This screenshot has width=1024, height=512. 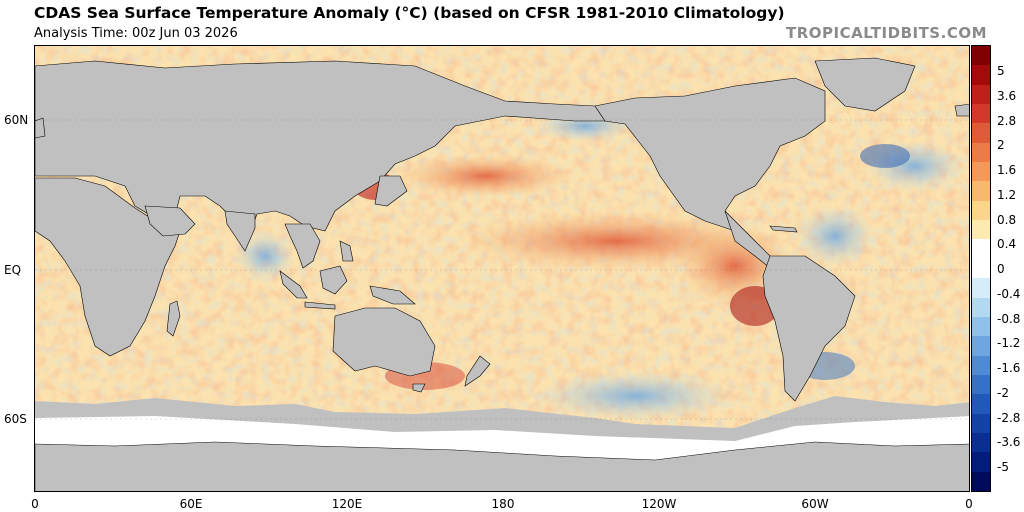 What do you see at coordinates (1009, 343) in the screenshot?
I see `colorbar-tick-label: -1.2` at bounding box center [1009, 343].